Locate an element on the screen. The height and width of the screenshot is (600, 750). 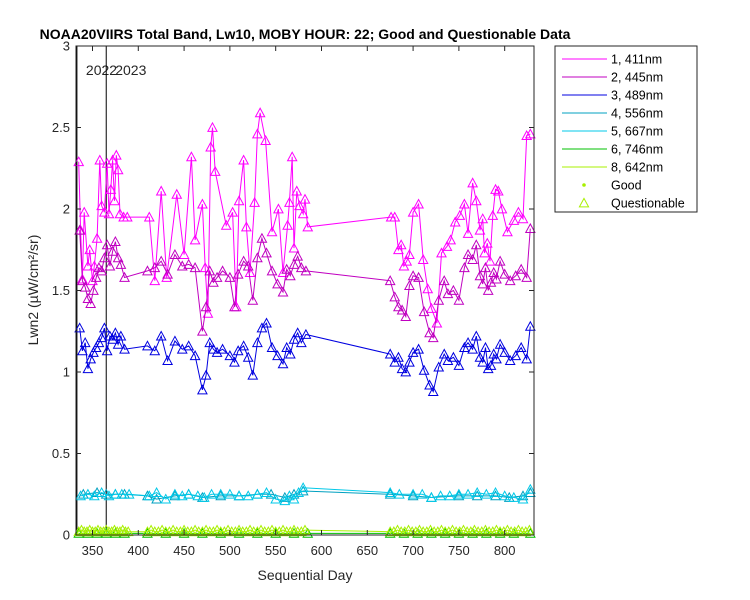
x-tick-label: 550 is located at coordinates (276, 550).